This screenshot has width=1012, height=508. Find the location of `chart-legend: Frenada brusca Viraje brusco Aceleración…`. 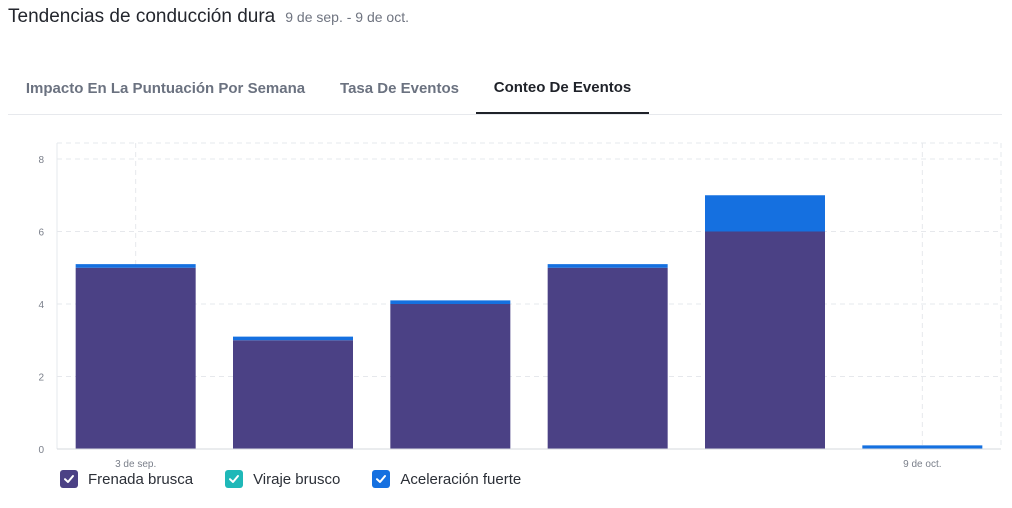

chart-legend: Frenada brusca Viraje brusco Aceleración… is located at coordinates (306, 479).